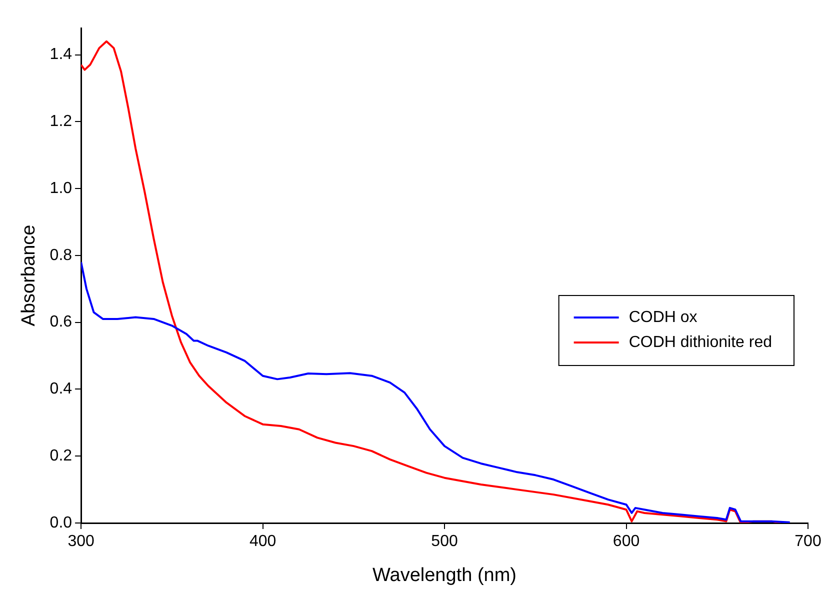 Image resolution: width=838 pixels, height=603 pixels. I want to click on y-tick-label: 1.0, so click(61, 188).